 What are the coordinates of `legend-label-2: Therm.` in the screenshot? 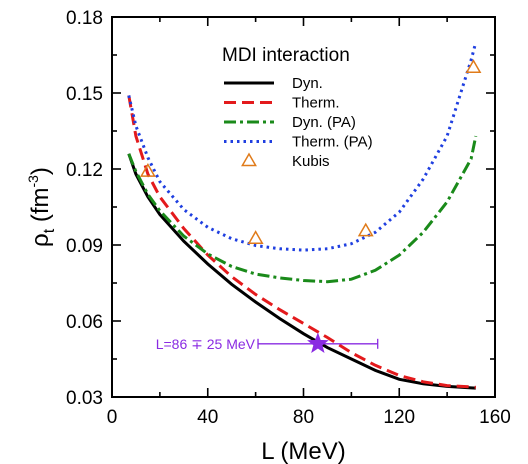 It's located at (316, 103).